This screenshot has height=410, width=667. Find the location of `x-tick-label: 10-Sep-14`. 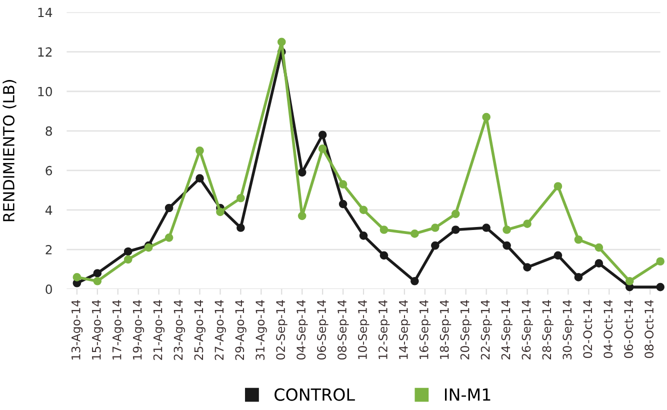

x-tick-label: 10-Sep-14 is located at coordinates (364, 329).